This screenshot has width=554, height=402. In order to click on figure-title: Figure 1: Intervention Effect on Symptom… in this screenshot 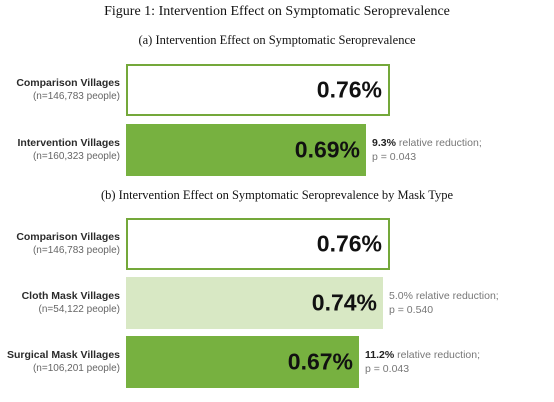, I will do `click(277, 11)`.